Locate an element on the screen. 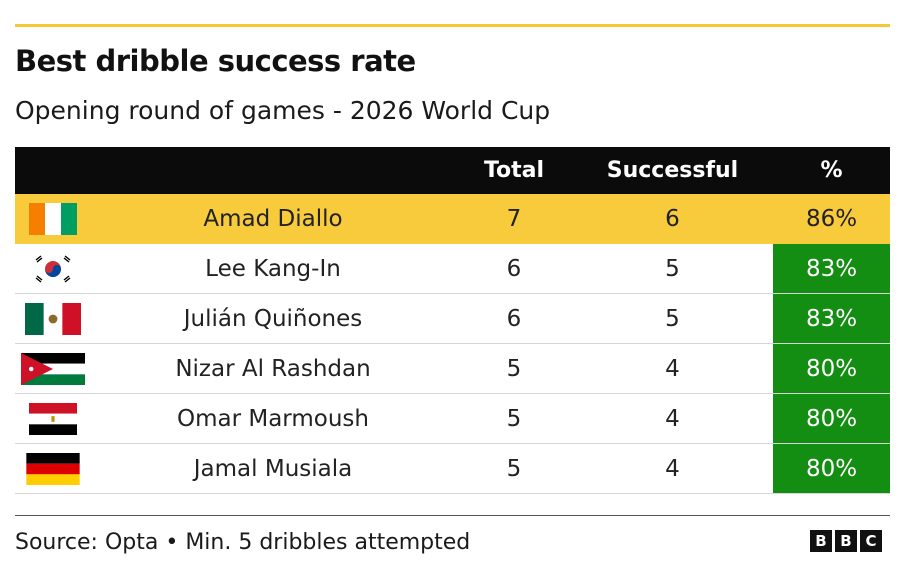  south-korea-flag-icon is located at coordinates (52, 268).